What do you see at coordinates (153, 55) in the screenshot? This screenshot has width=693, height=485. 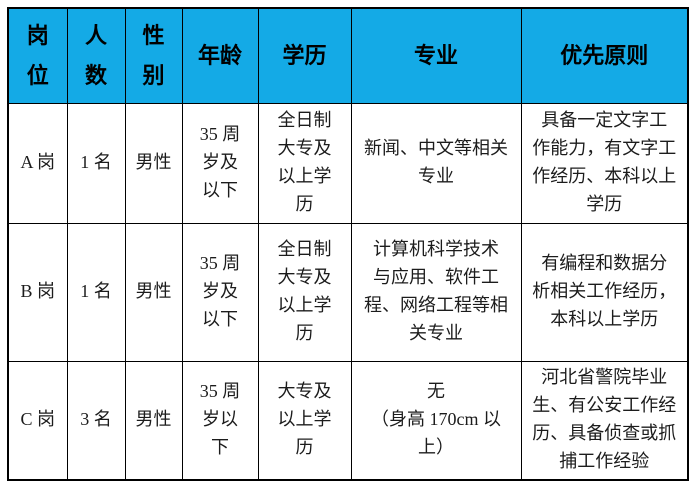 I see `header-gender: 性 别` at bounding box center [153, 55].